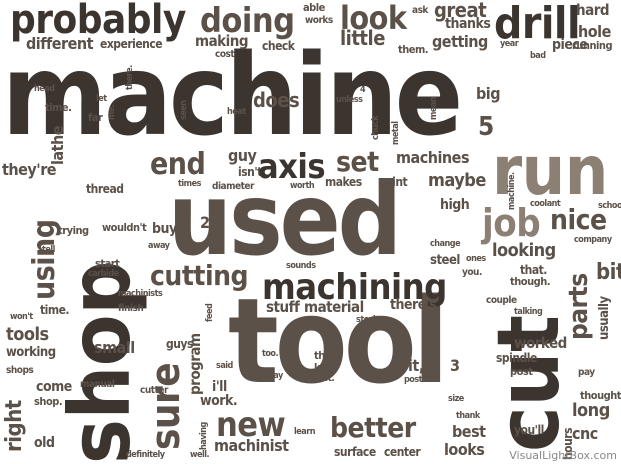 Image resolution: width=621 pixels, height=464 pixels. I want to click on word-bad: bad, so click(538, 56).